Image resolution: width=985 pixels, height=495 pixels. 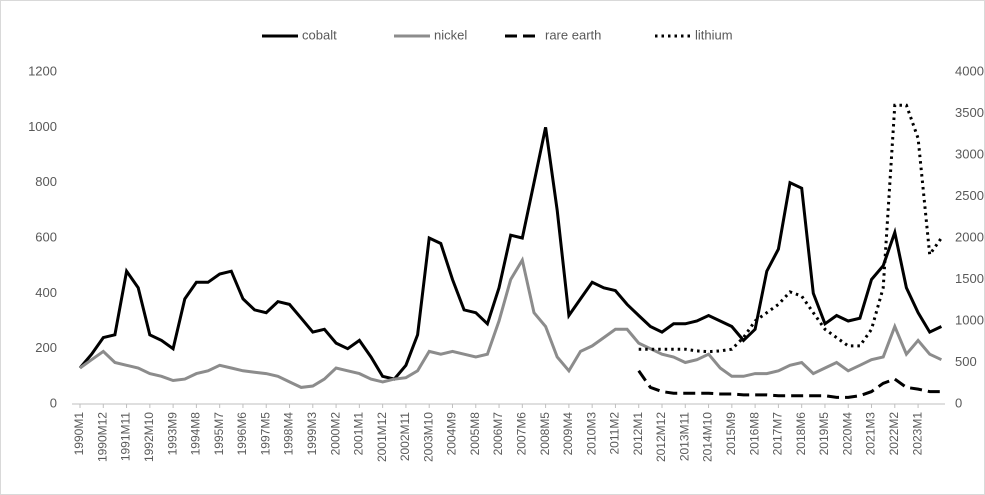 I want to click on legend-label: rare earth, so click(x=573, y=34).